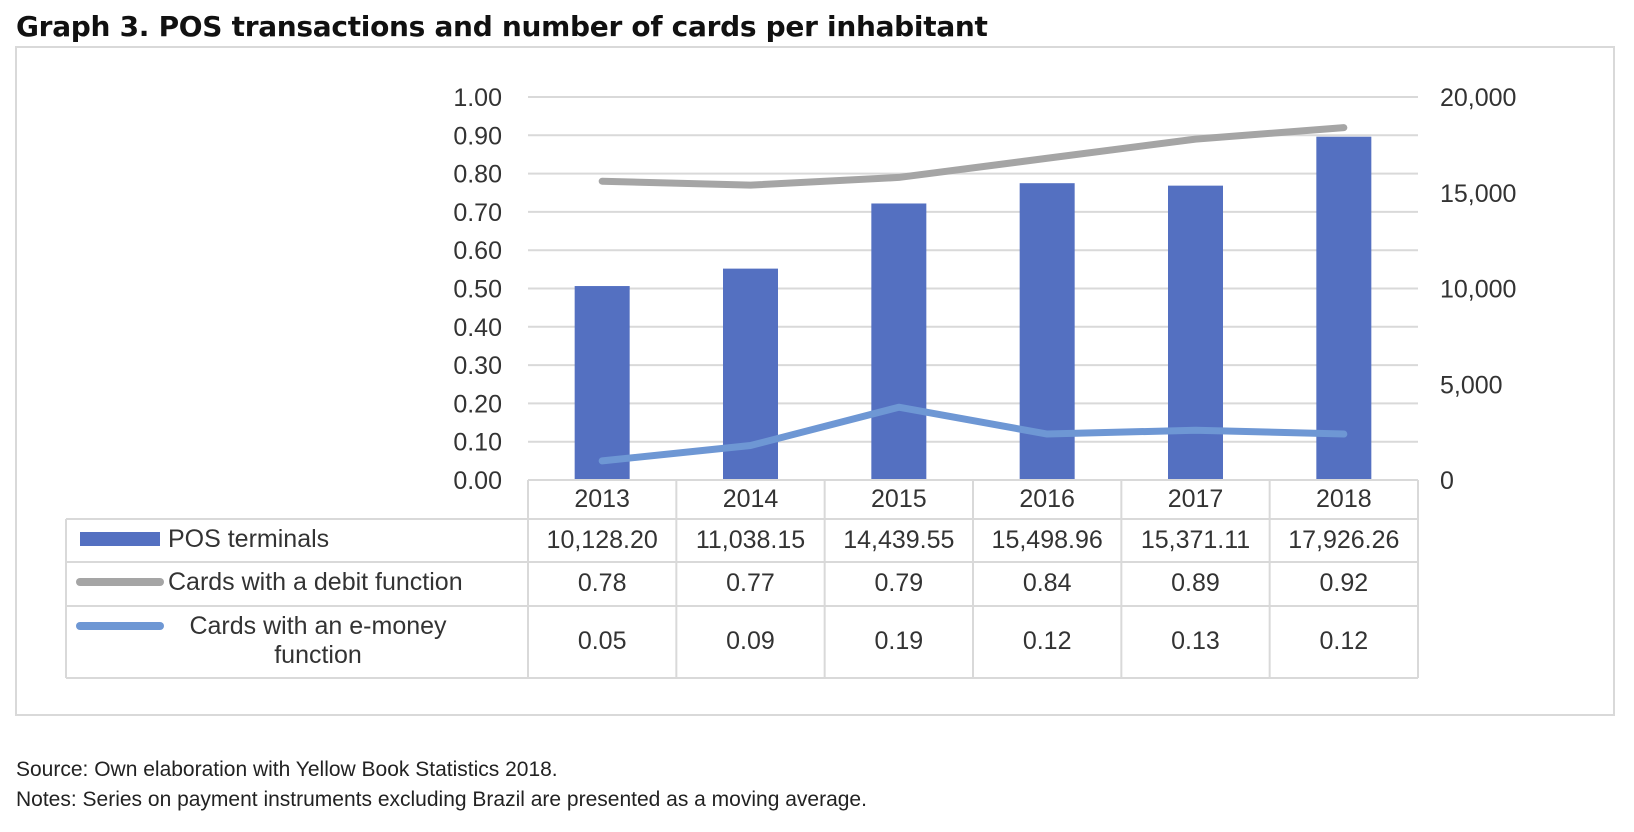  I want to click on legend-label-emoney: Cards with an e-money function, so click(318, 640).